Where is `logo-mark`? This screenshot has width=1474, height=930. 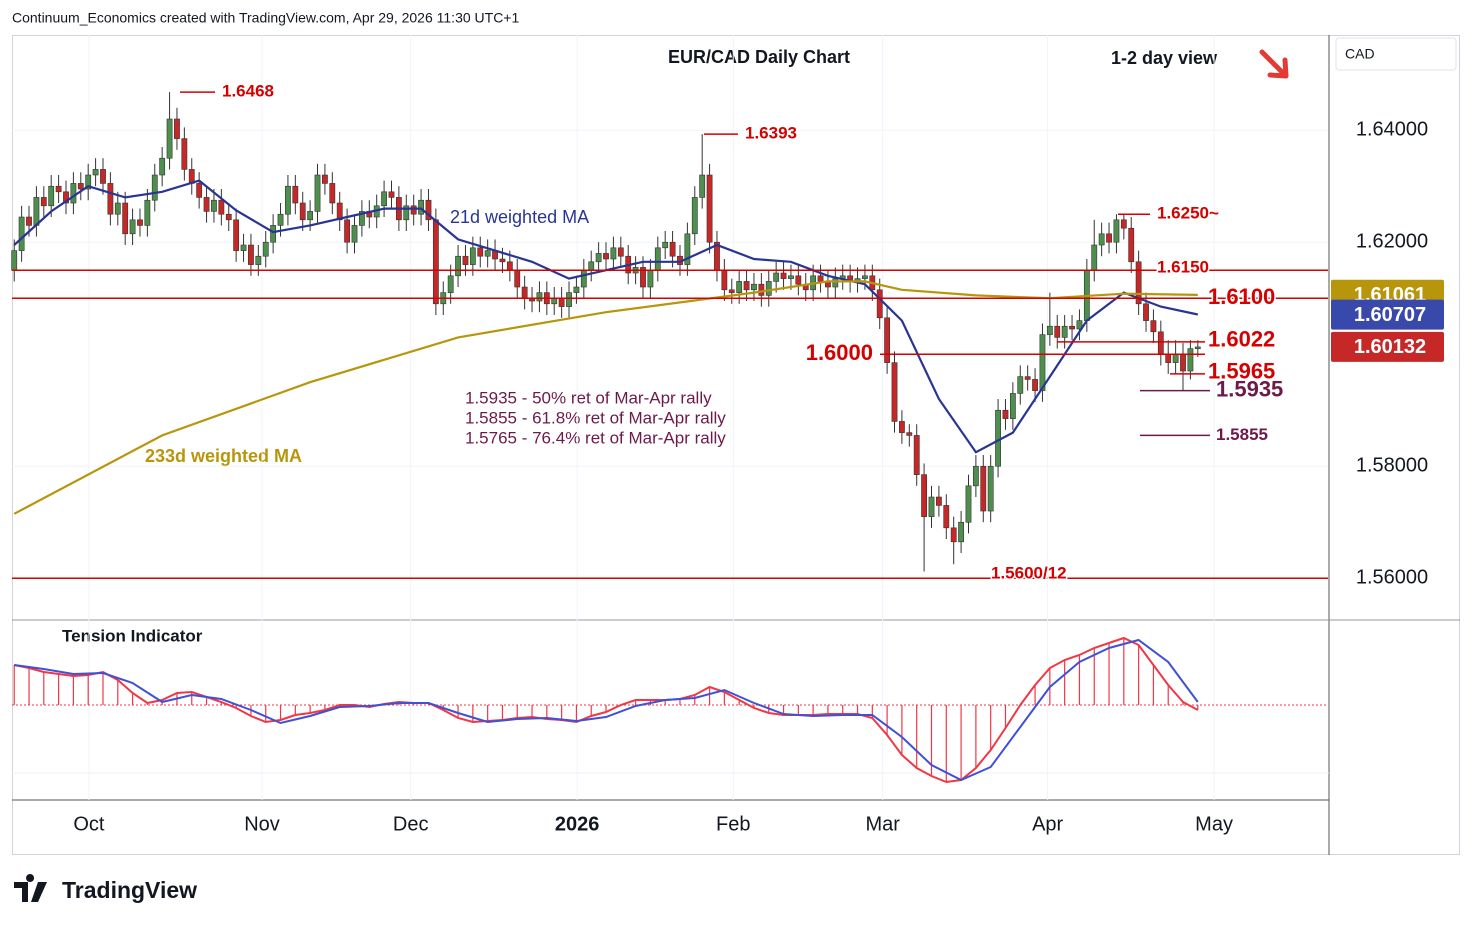 logo-mark is located at coordinates (30, 888).